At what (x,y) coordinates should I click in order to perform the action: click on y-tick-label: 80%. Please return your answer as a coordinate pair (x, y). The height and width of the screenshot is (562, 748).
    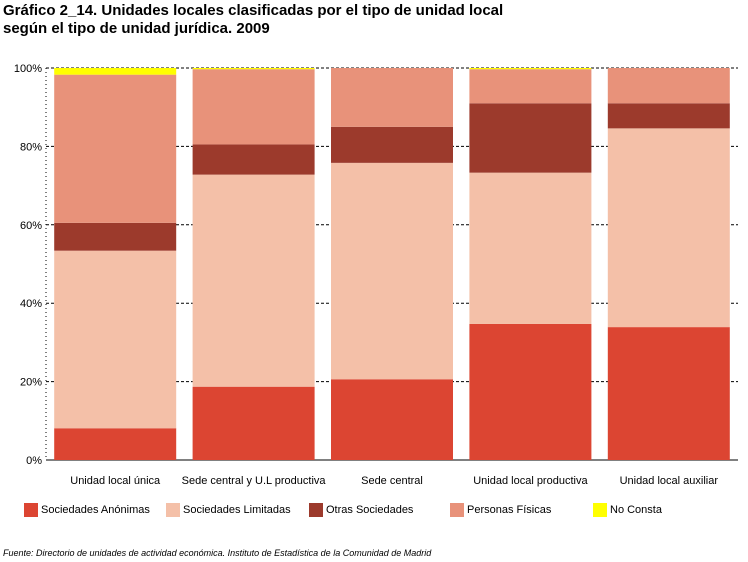
    Looking at the image, I should click on (31, 147).